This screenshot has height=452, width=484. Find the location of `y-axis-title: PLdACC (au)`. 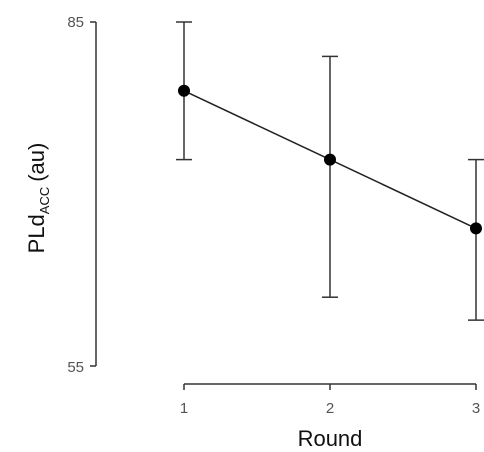

y-axis-title: PLdACC (au) is located at coordinates (38, 198).